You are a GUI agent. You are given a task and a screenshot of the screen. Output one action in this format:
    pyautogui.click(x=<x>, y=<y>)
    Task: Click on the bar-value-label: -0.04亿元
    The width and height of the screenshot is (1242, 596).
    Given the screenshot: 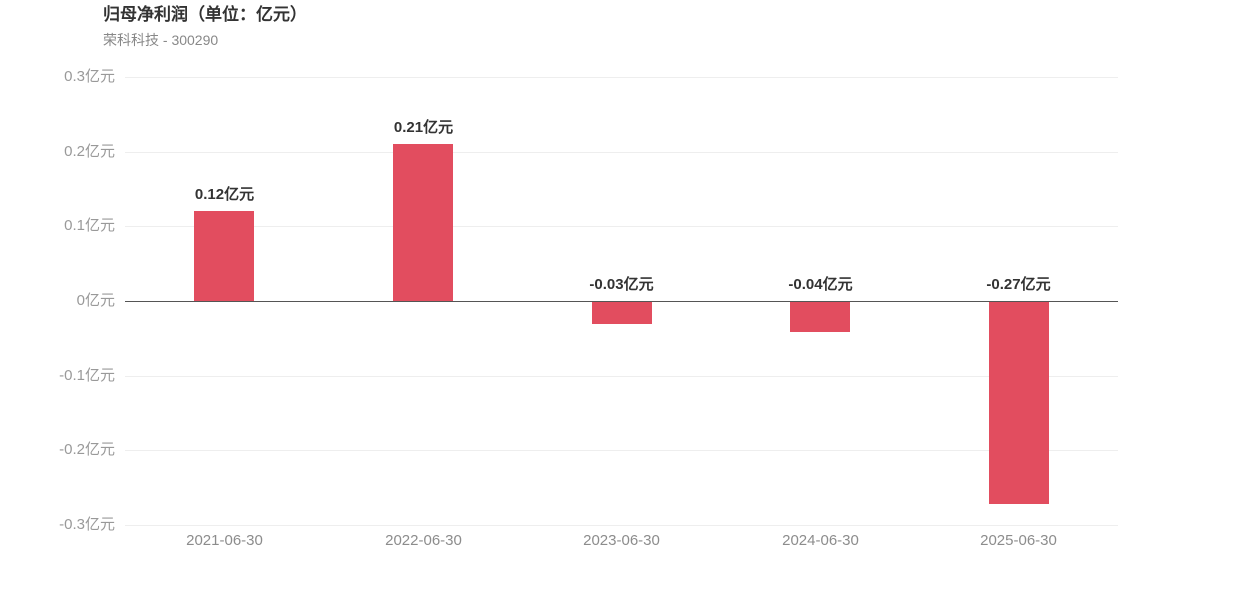 What is the action you would take?
    pyautogui.click(x=820, y=284)
    